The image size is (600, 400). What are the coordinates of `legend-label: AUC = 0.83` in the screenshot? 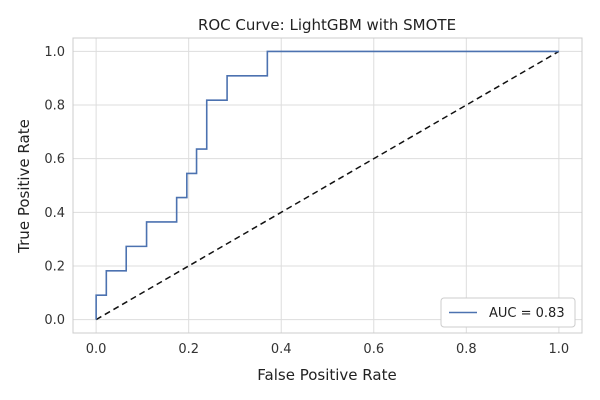 It's located at (527, 313).